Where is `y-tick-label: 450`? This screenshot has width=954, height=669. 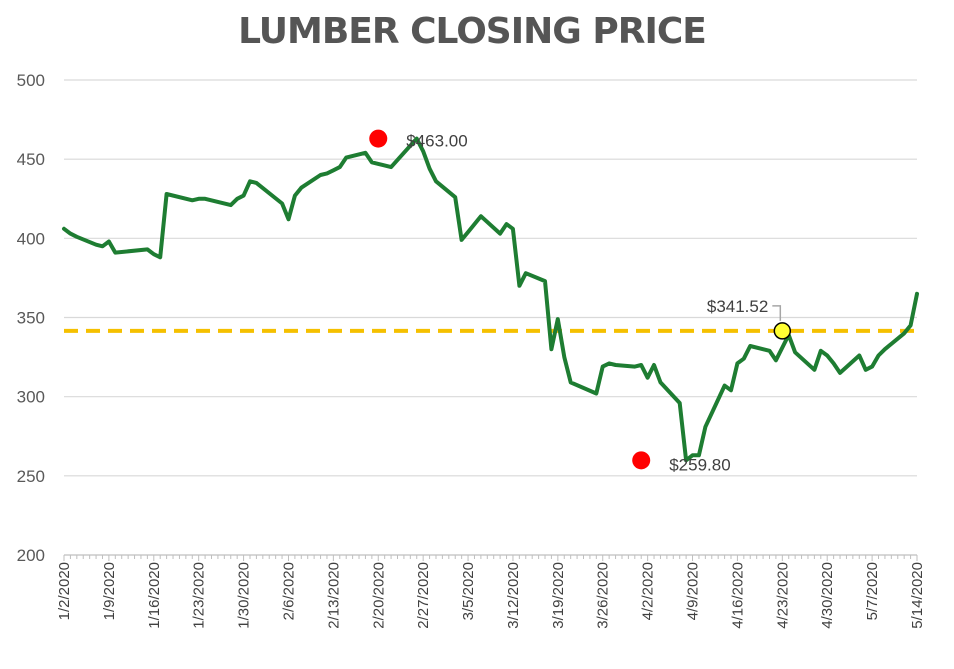 y-tick-label: 450 is located at coordinates (31, 159).